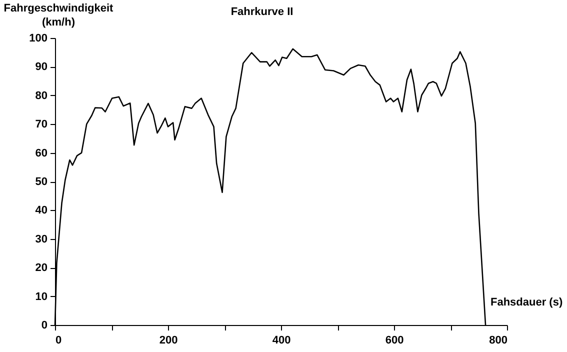 This screenshot has width=567, height=352. Describe the element at coordinates (281, 340) in the screenshot. I see `x-tick-label: 400` at that location.